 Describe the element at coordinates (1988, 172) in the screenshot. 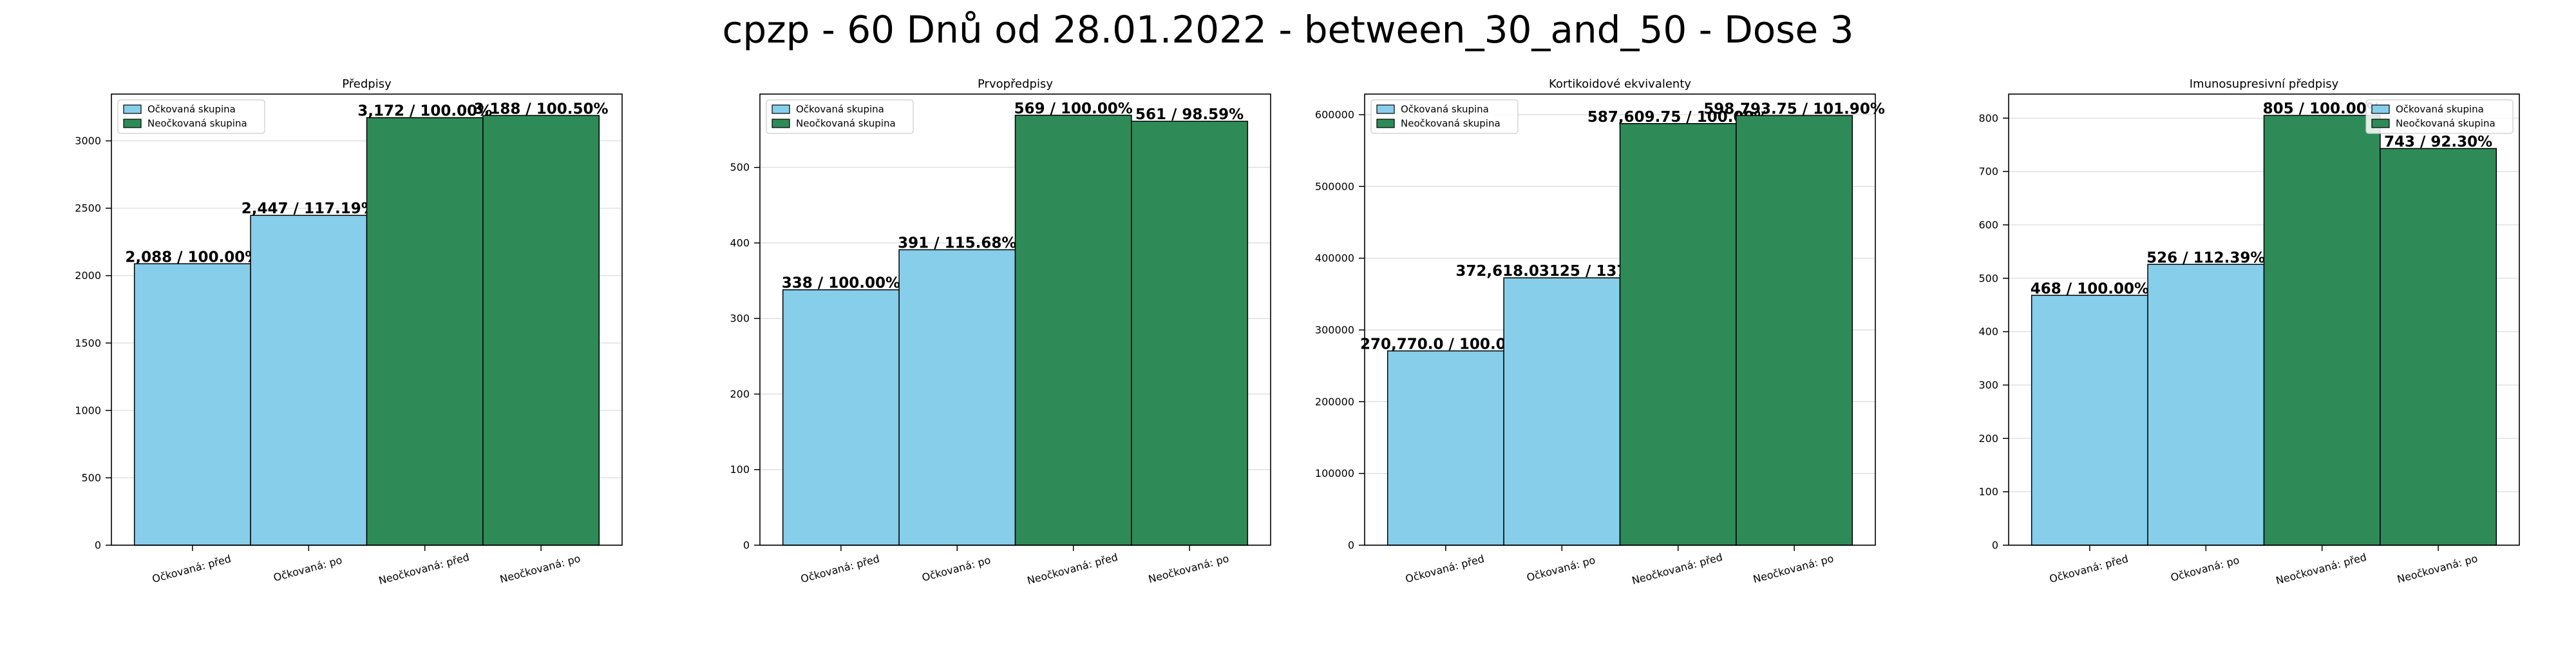

I see `y-tick-label: 700` at that location.